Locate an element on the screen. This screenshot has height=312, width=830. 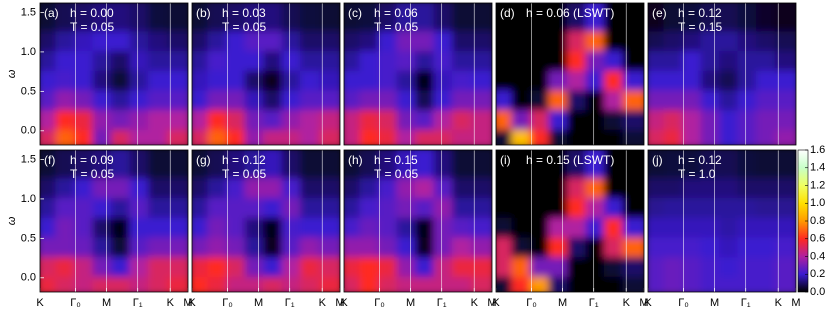
panel-label: (d) is located at coordinates (507, 13).